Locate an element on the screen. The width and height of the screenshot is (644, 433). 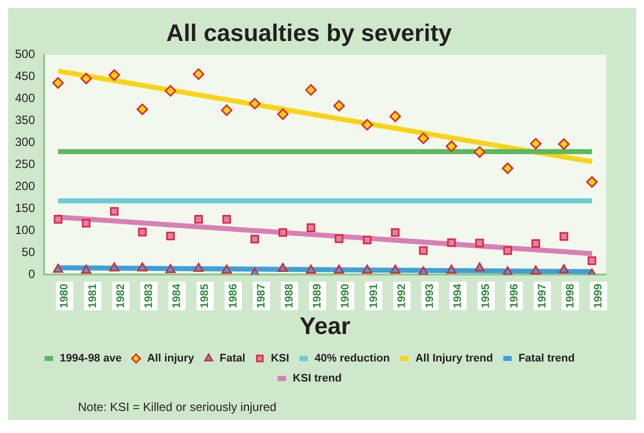
x-tick-label: 1988 is located at coordinates (289, 296).